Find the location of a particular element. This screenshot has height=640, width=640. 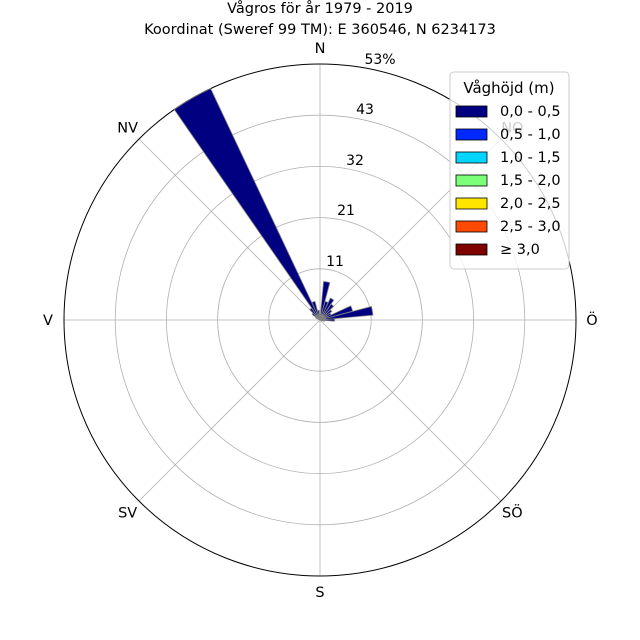

direction-label-Ö: Ö is located at coordinates (591, 320).